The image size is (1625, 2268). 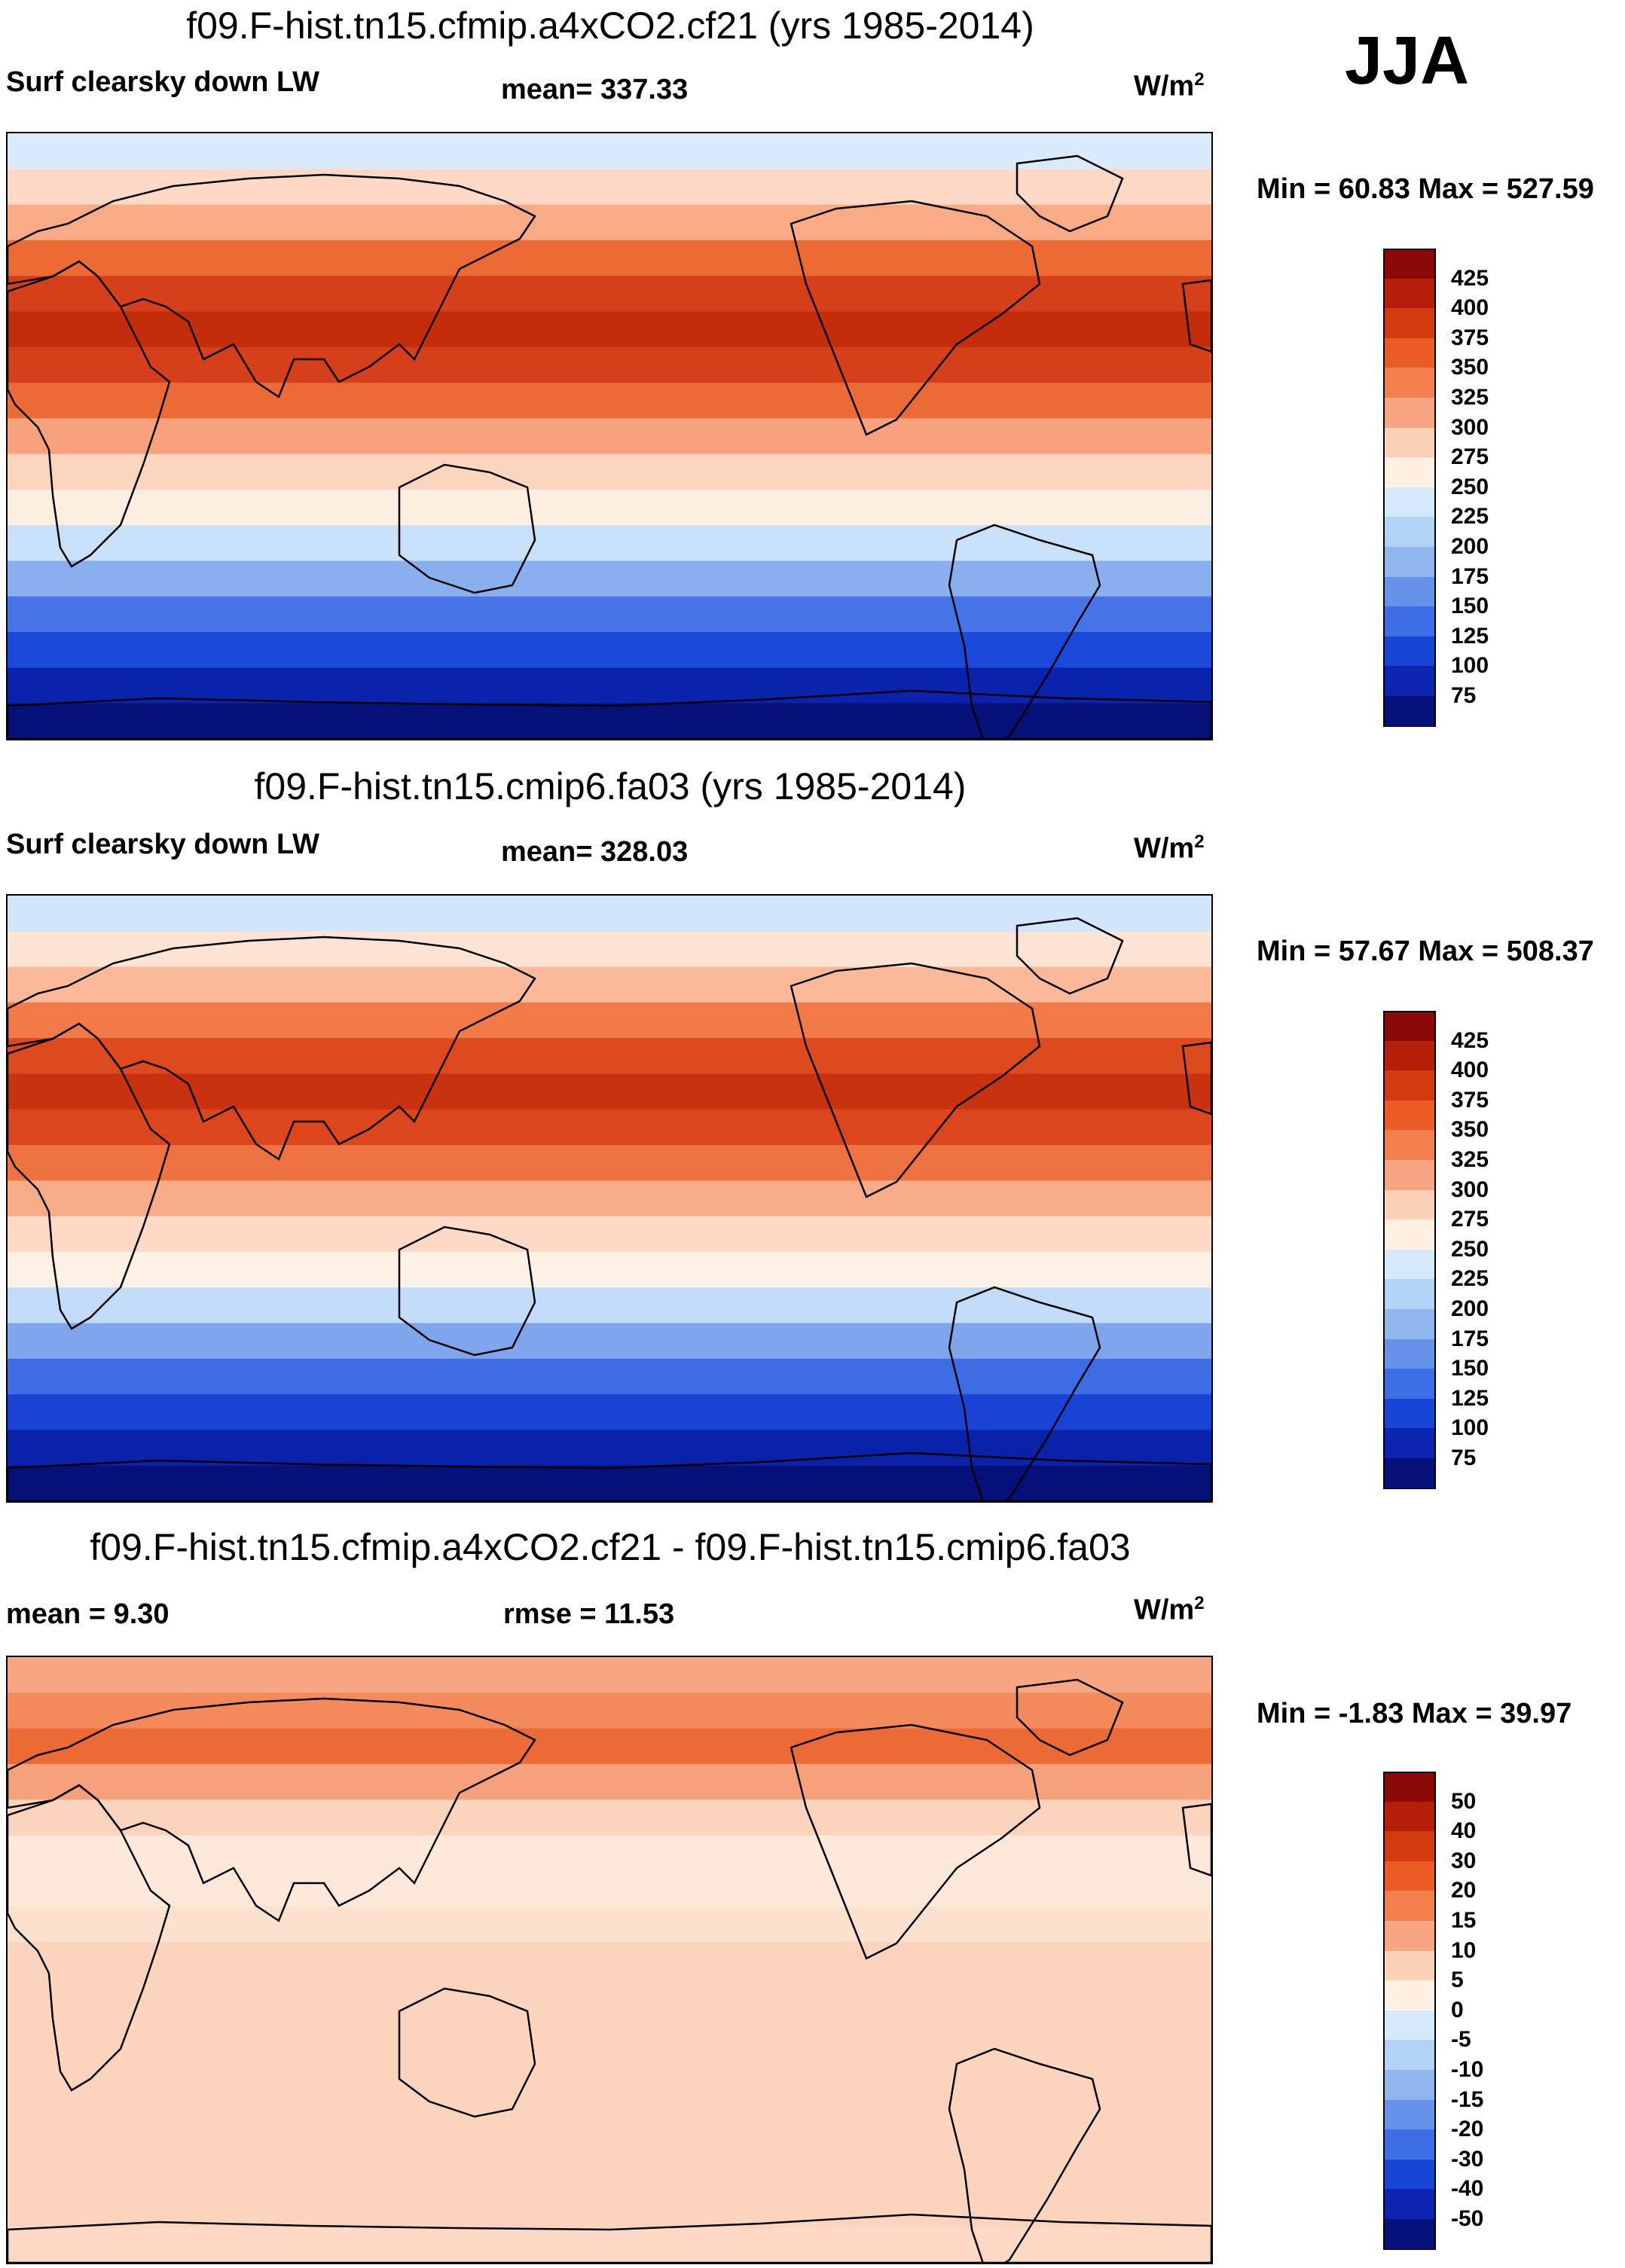 I want to click on colorbar-label: 5, so click(x=1457, y=1980).